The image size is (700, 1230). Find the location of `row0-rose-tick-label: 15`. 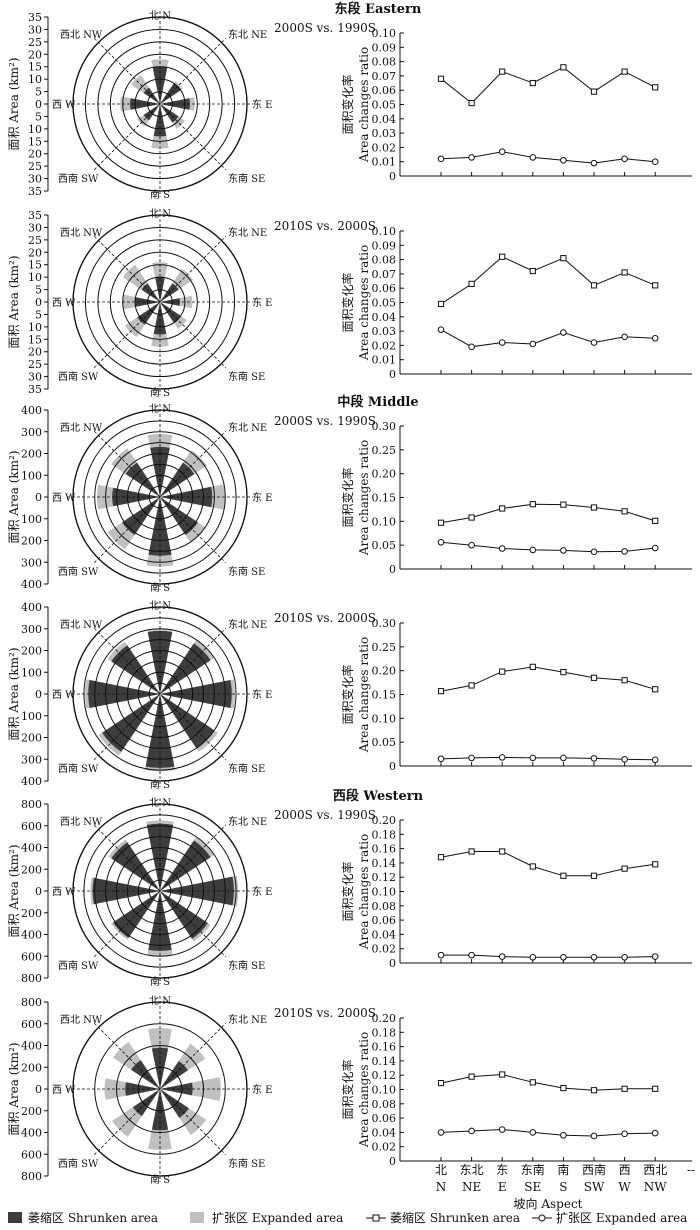

row0-rose-tick-label: 15 is located at coordinates (35, 67).